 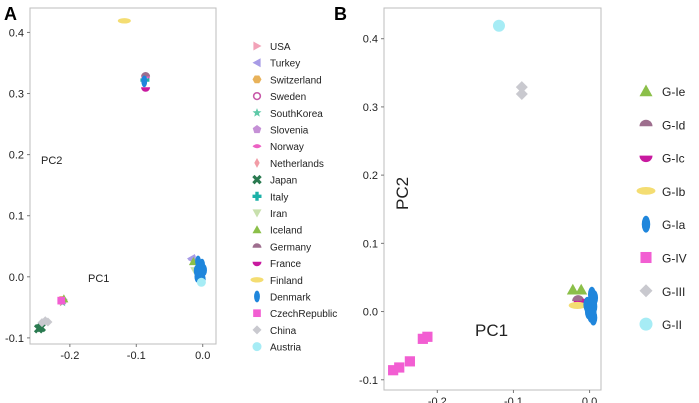 What do you see at coordinates (61, 300) in the screenshot?
I see `point-czechrepublic` at bounding box center [61, 300].